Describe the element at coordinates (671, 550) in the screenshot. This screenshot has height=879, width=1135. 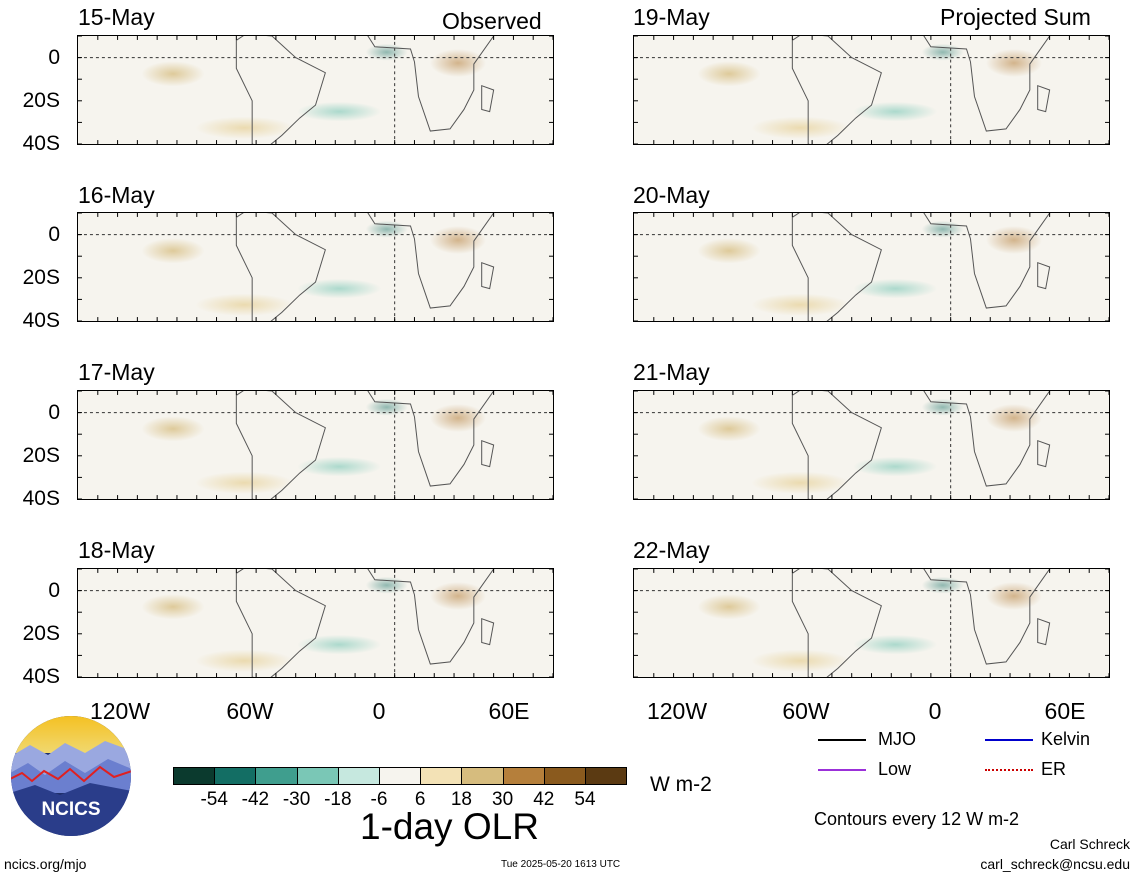
I see `panel-date-label: 22-May` at that location.